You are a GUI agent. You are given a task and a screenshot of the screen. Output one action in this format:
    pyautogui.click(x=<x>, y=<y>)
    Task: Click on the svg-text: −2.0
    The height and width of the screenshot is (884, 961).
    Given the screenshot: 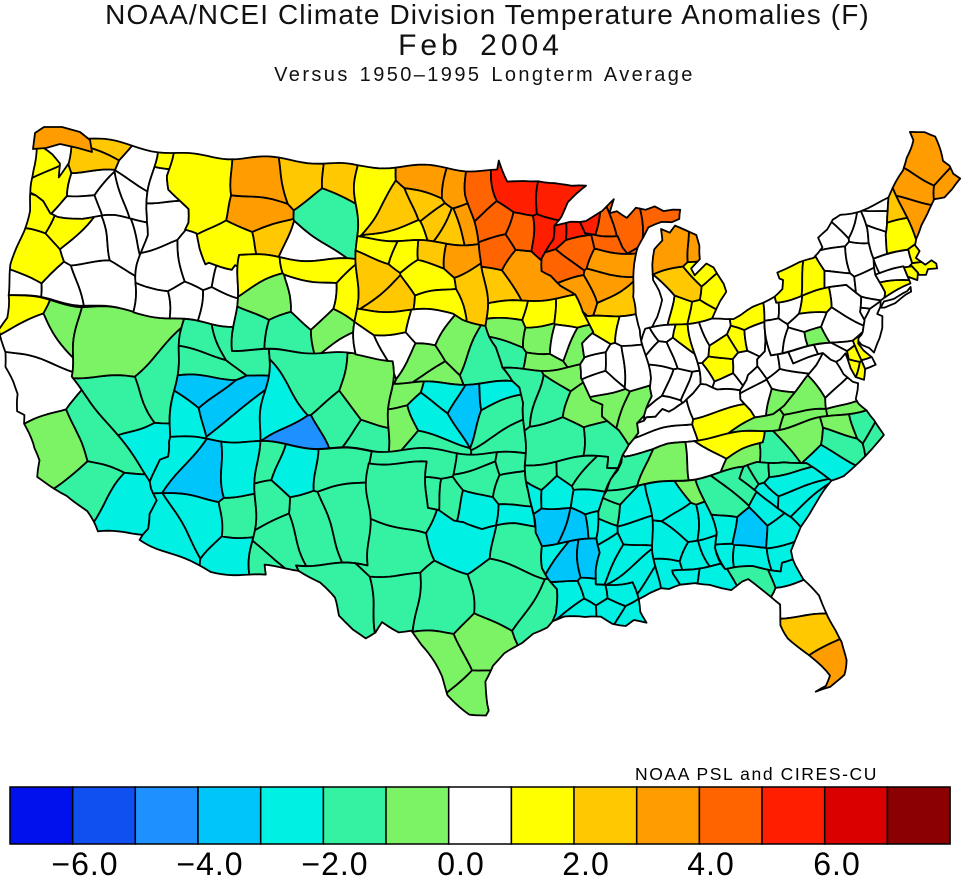 What is the action you would take?
    pyautogui.click(x=334, y=862)
    